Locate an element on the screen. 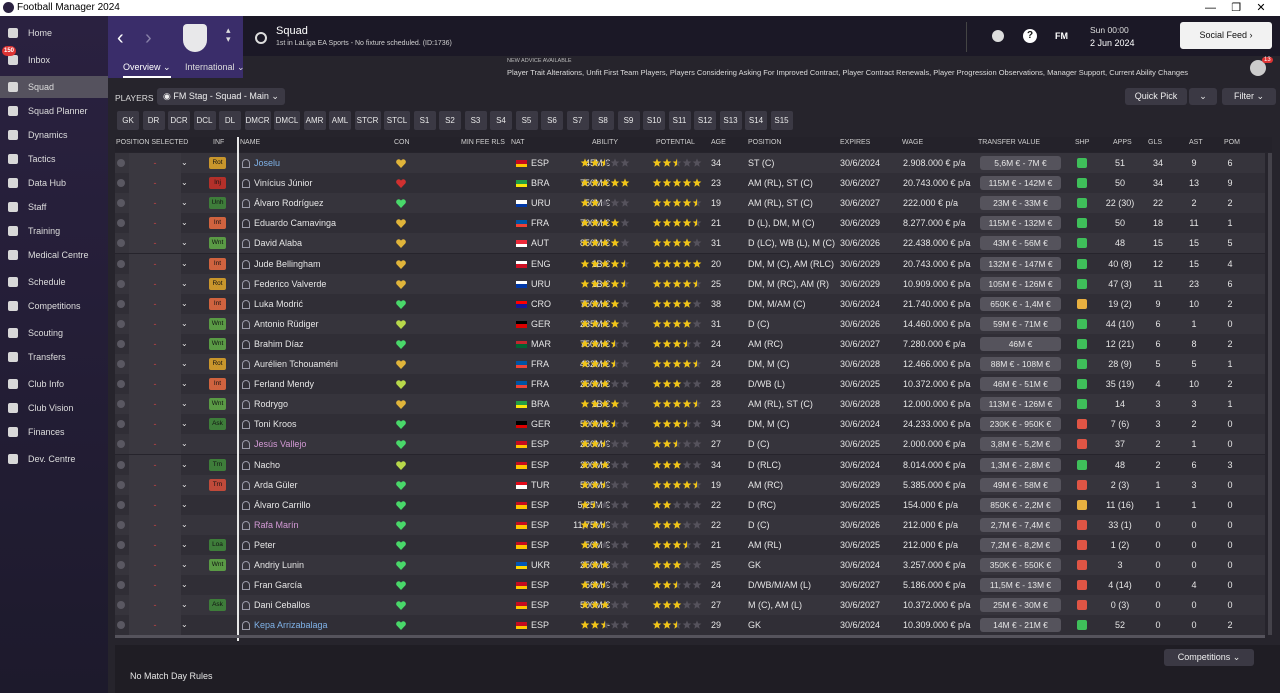  position-button: S5 is located at coordinates (526, 120).